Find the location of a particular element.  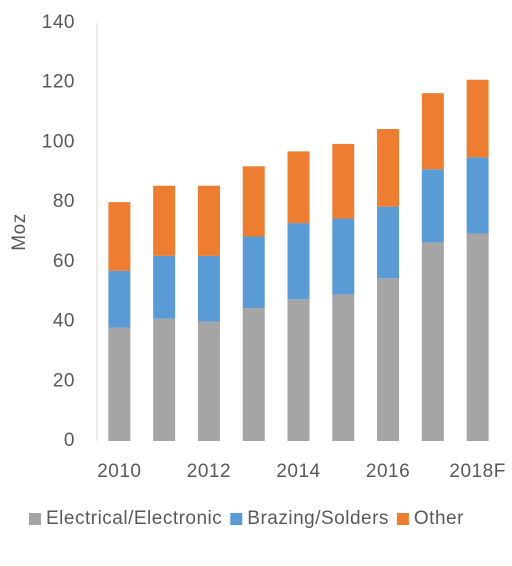

y-axis-label: Moz is located at coordinates (19, 231).